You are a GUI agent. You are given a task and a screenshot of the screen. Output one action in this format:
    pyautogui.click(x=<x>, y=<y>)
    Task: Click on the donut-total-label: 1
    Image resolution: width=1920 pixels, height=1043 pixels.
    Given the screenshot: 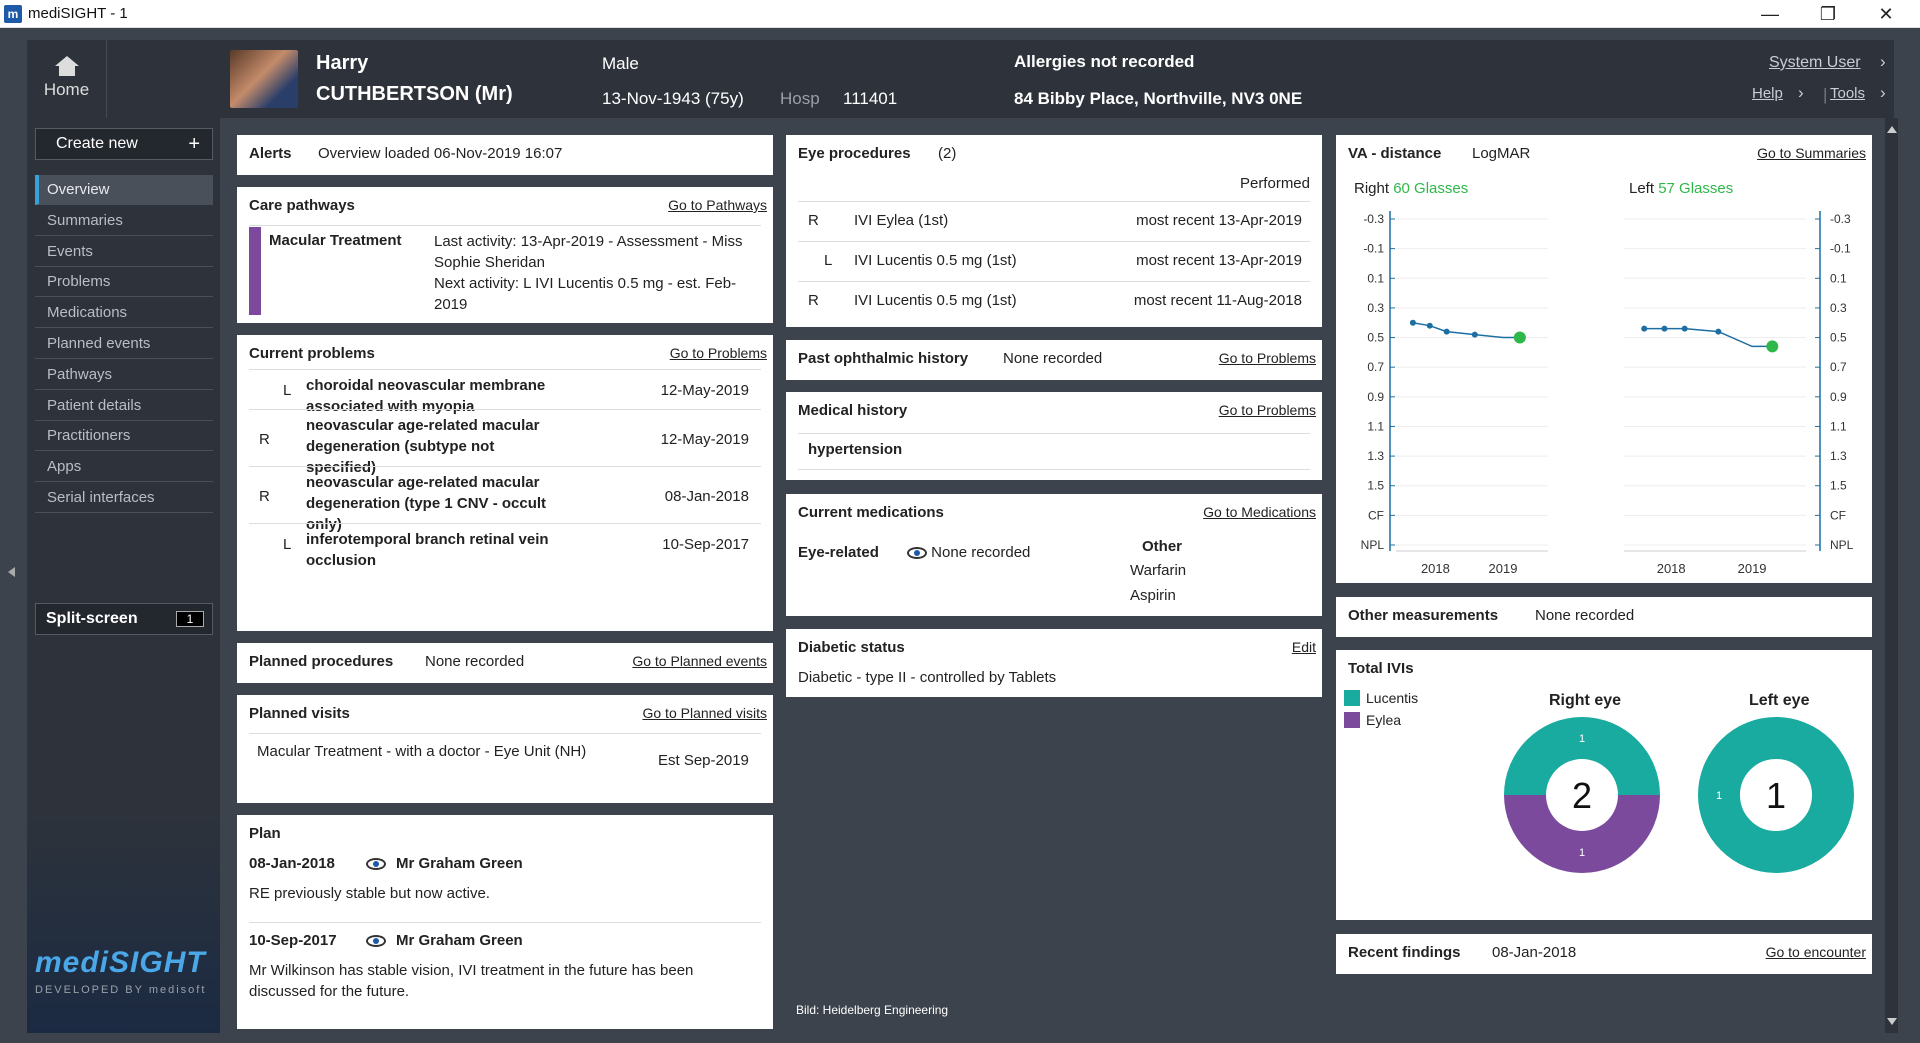 What is the action you would take?
    pyautogui.click(x=1776, y=795)
    